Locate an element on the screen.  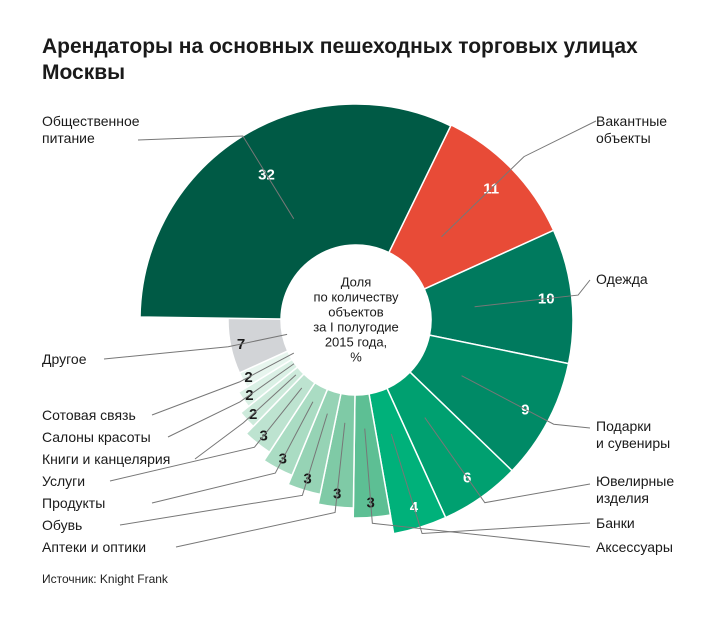
slice-label-7: Аптеки и оптики is located at coordinates (94, 547).